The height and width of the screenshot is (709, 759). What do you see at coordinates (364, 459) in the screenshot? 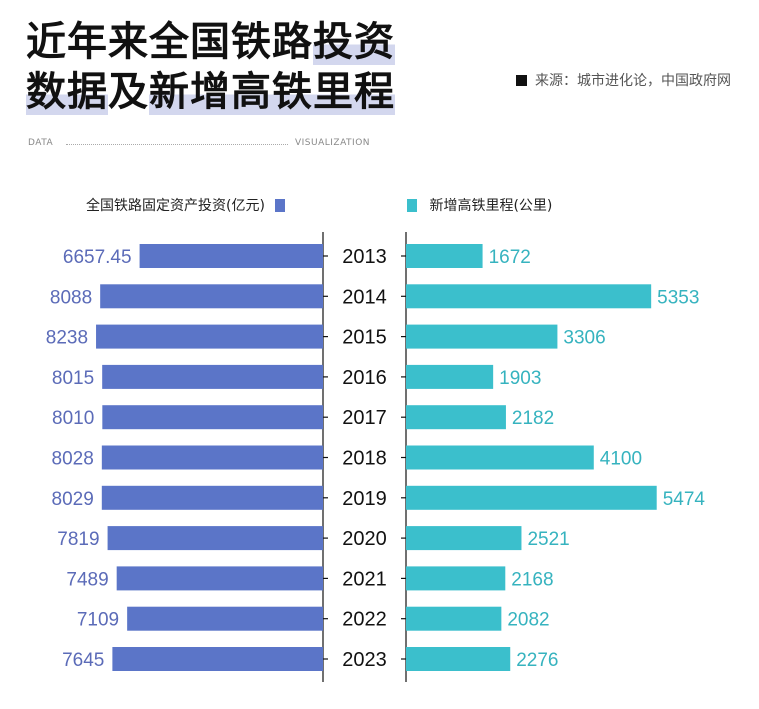
I see `year-label: 2018` at bounding box center [364, 459].